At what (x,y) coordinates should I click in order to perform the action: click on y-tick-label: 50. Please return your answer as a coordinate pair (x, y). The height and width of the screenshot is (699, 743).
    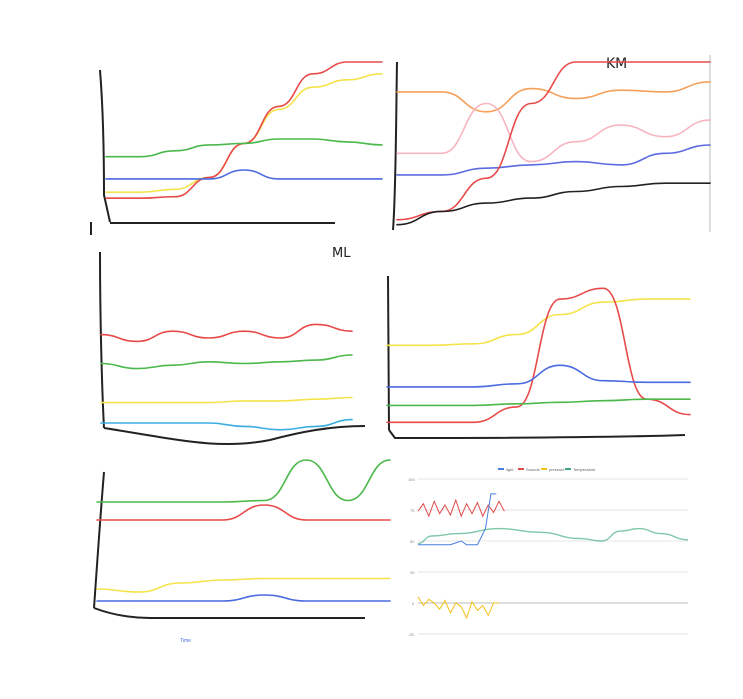
    Looking at the image, I should click on (412, 541).